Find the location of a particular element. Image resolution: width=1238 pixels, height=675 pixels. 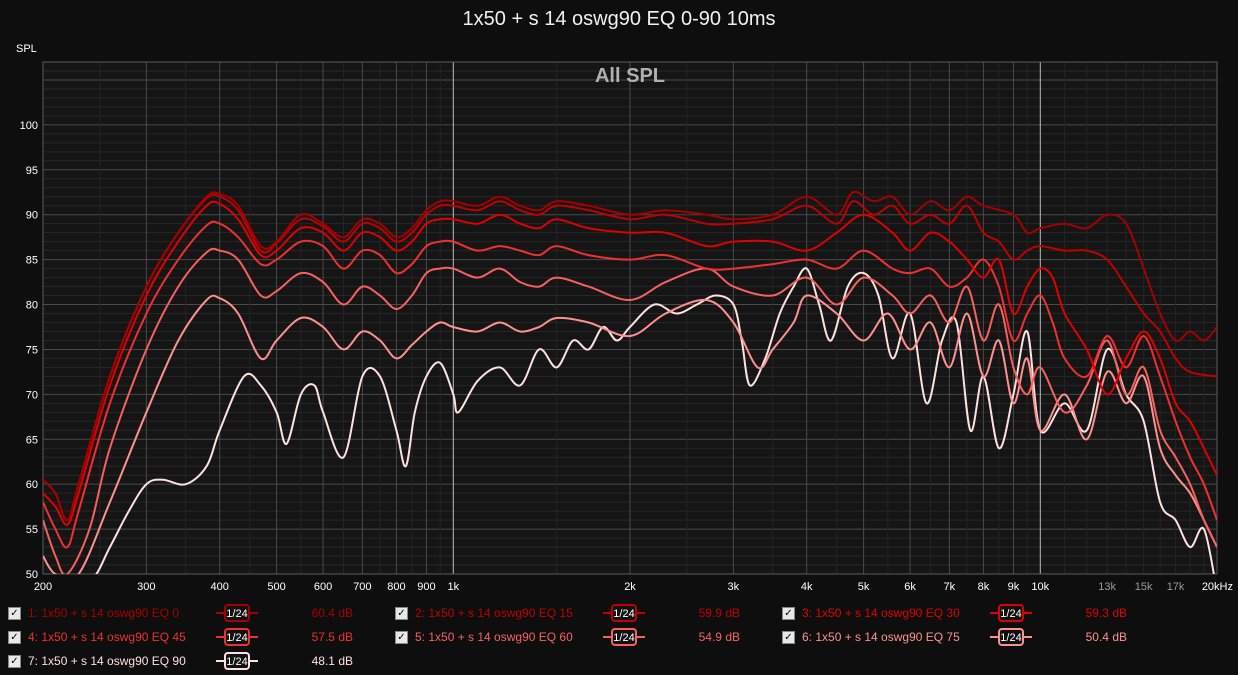

legend-item: ✓ 7: 1x50 + s 14 oswg90 EQ 90 1/24 48.1 dB is located at coordinates (198, 662).